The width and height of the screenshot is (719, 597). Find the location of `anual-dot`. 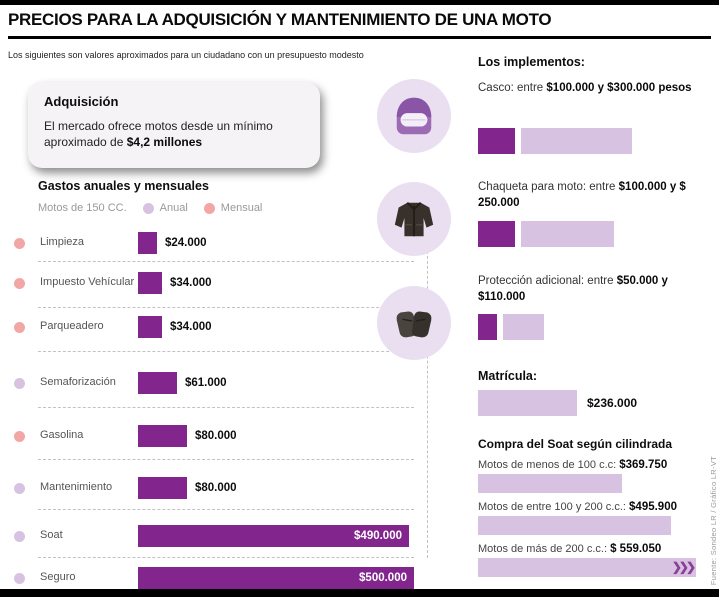

anual-dot is located at coordinates (148, 208).